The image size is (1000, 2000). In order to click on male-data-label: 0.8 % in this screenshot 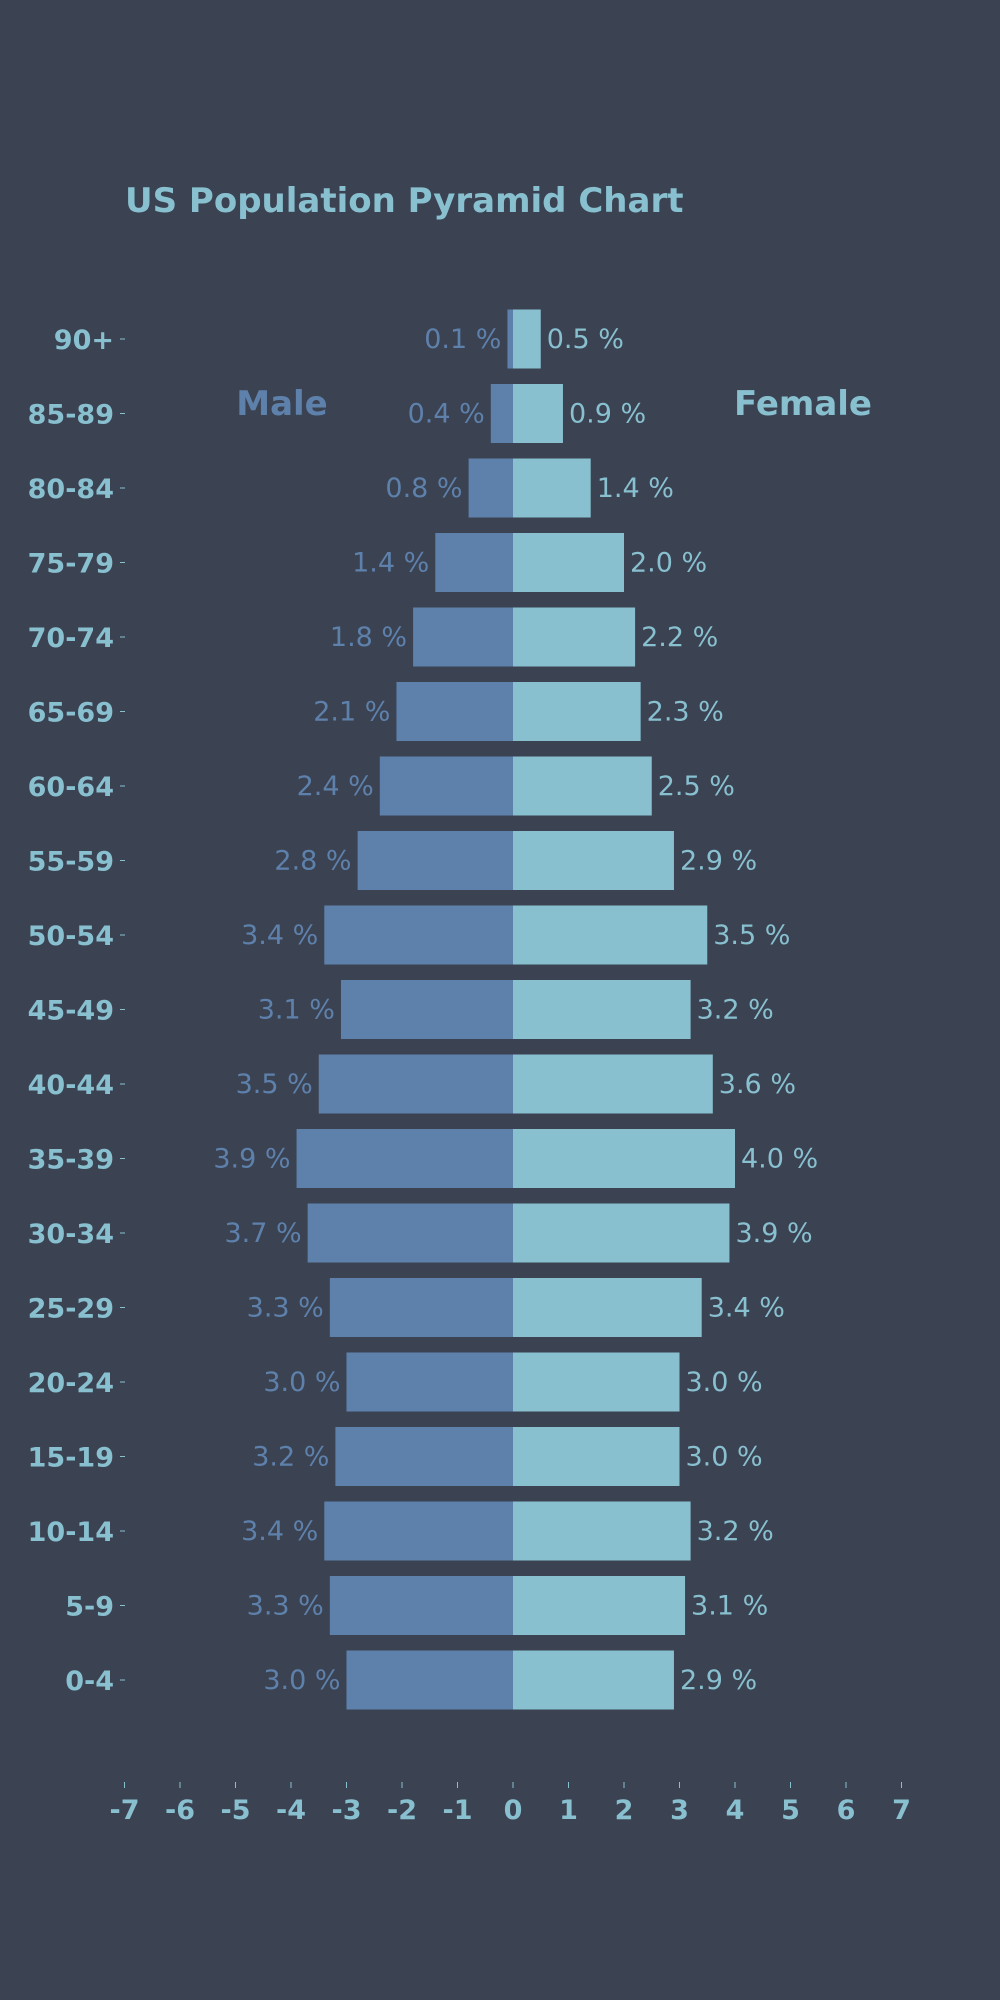, I will do `click(423, 488)`.